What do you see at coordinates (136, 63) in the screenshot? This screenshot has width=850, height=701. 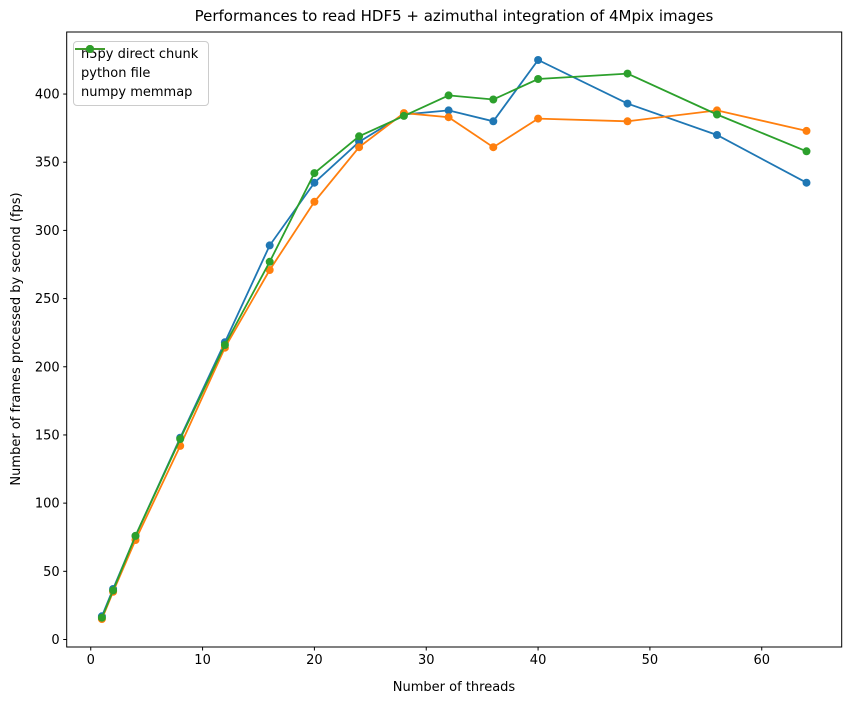 I see `legend-item: python file` at bounding box center [136, 63].